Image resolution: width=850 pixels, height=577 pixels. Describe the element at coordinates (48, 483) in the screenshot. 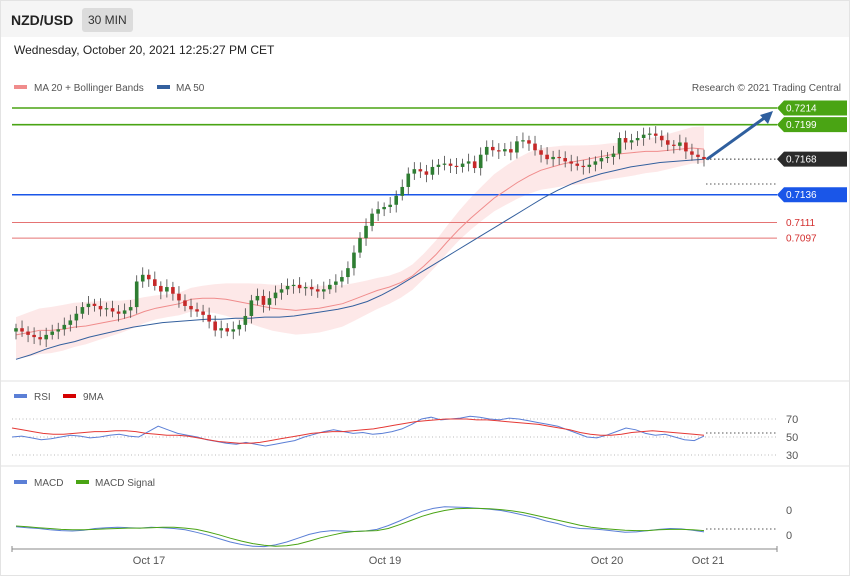

I see `macd-legend-label: MACD` at that location.